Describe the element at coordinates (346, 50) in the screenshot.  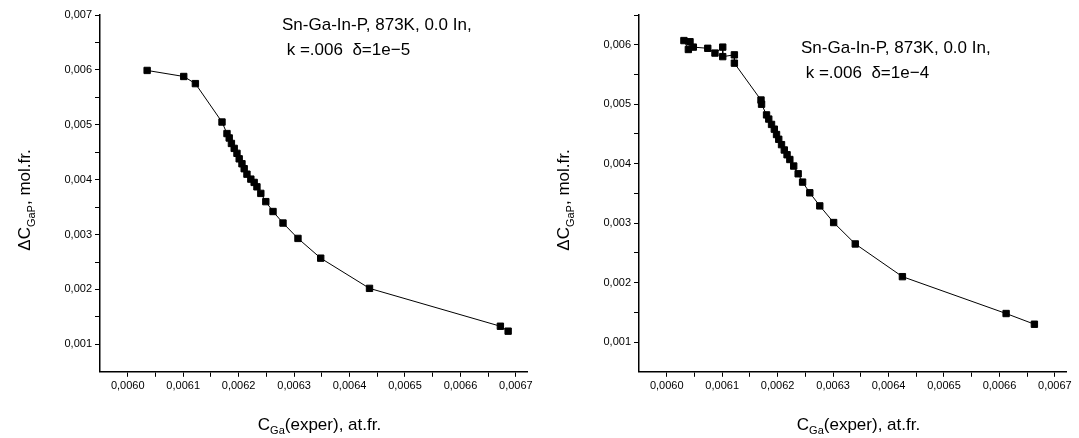
I see `annotation: k =.006 δ=1e−5` at that location.